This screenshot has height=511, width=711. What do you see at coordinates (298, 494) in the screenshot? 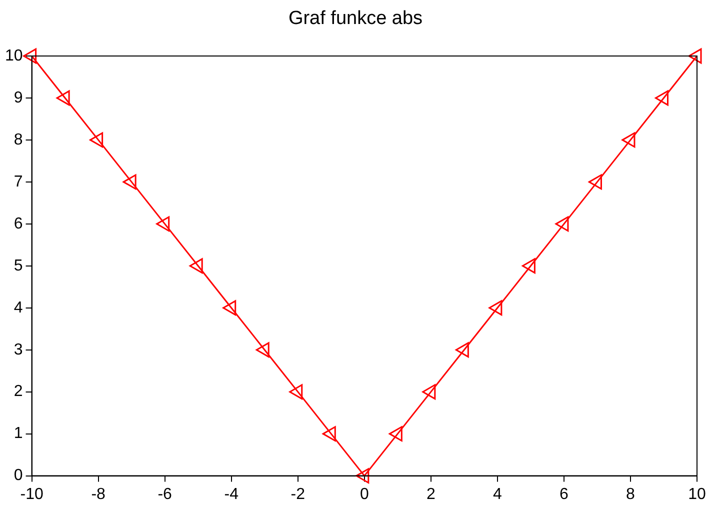
I see `x-tick-label: -2` at bounding box center [298, 494].